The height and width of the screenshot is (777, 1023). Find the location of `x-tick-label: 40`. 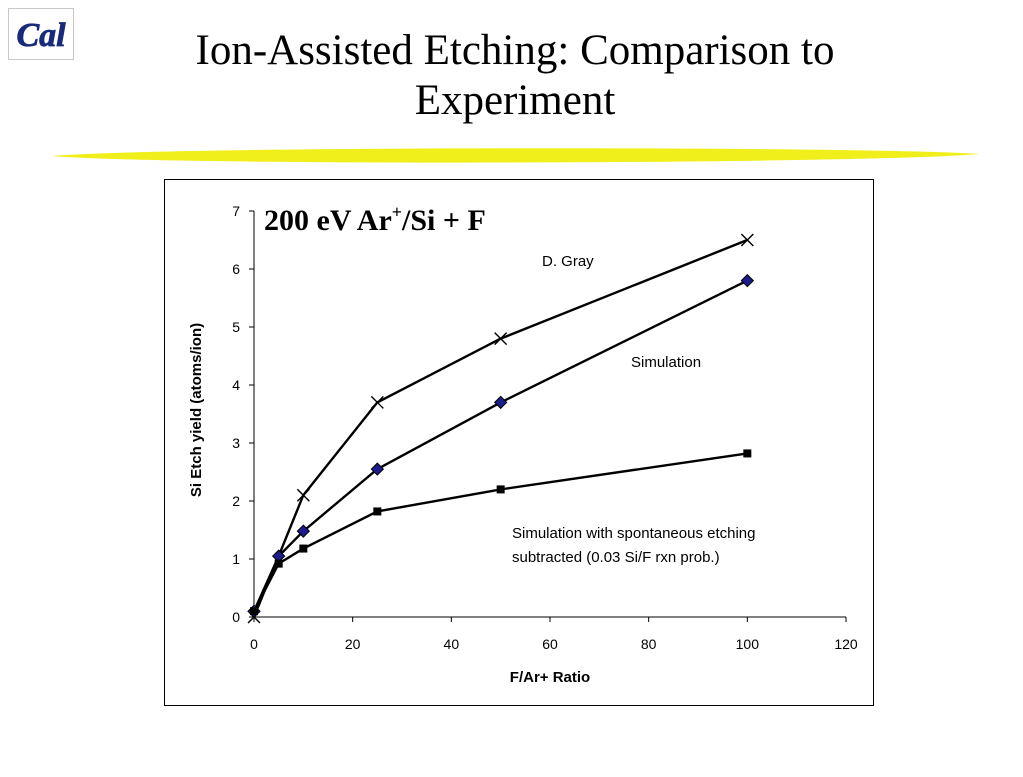

x-tick-label: 40 is located at coordinates (452, 644).